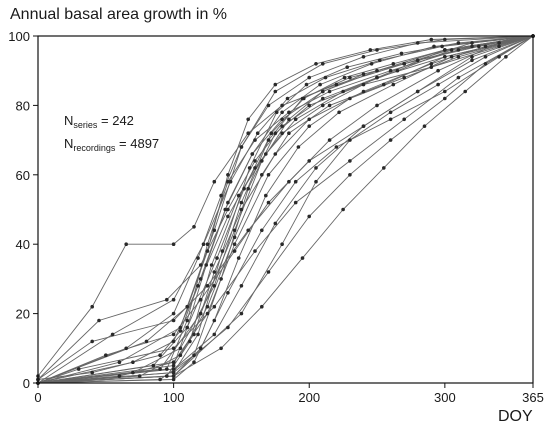 The width and height of the screenshot is (550, 430). Describe the element at coordinates (445, 397) in the screenshot. I see `x-tick-label: 300` at that location.